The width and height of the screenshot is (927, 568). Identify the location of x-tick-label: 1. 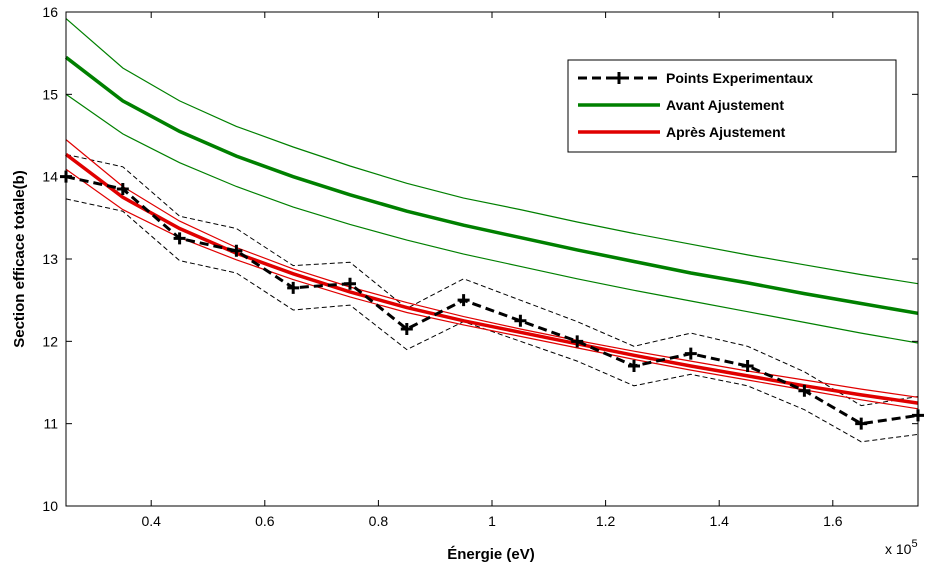
(492, 521).